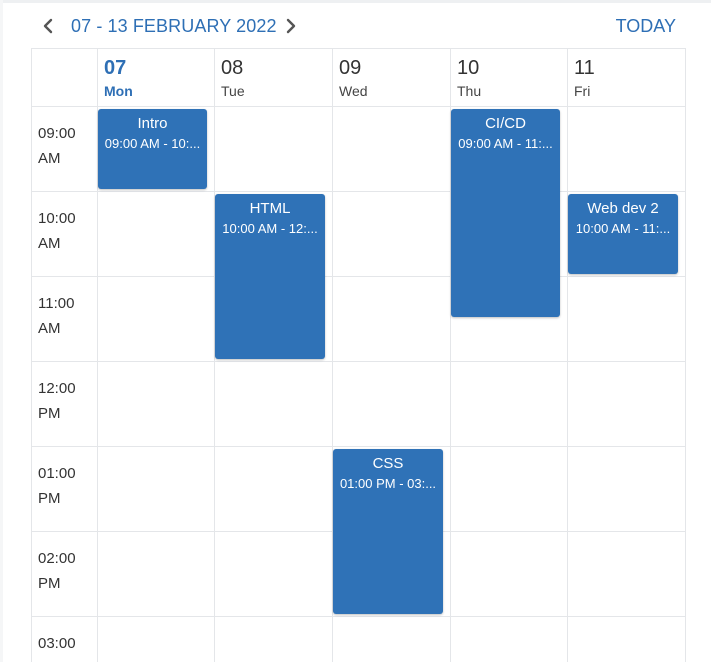 This screenshot has height=662, width=711. What do you see at coordinates (584, 68) in the screenshot?
I see `day-number: 11` at bounding box center [584, 68].